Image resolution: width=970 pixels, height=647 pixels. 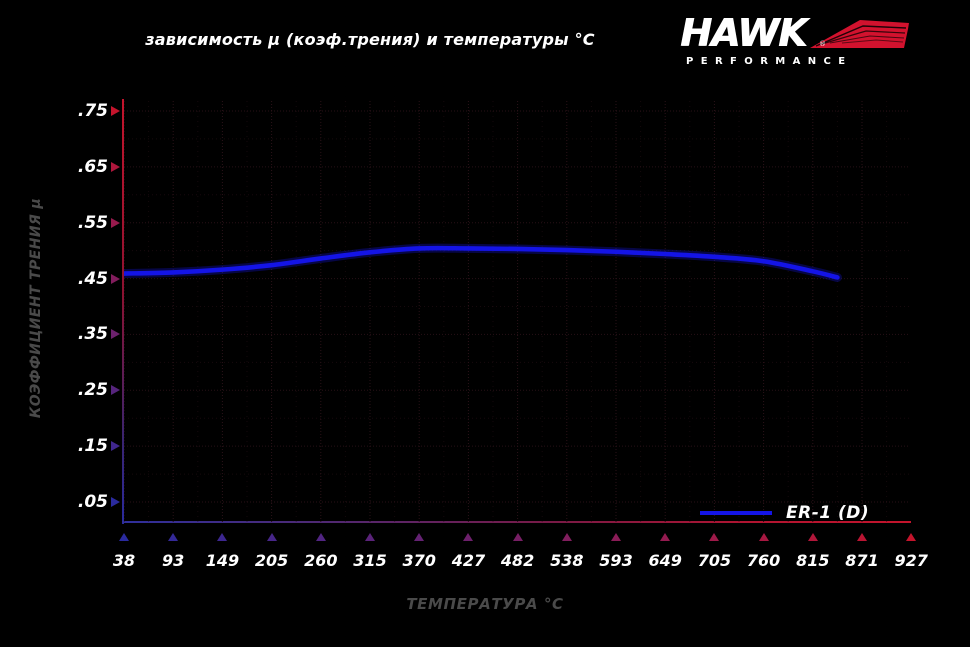 What do you see at coordinates (714, 560) in the screenshot?
I see `x-tick-label: 705` at bounding box center [714, 560].